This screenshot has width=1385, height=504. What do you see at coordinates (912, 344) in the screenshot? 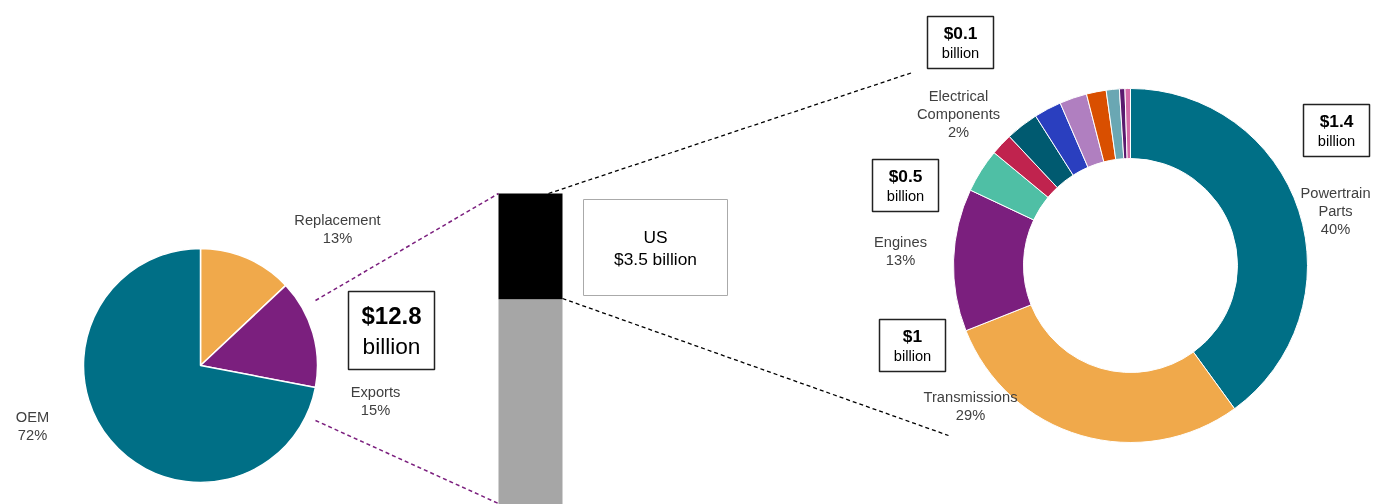
I see `text: $1 billion` at bounding box center [912, 344].